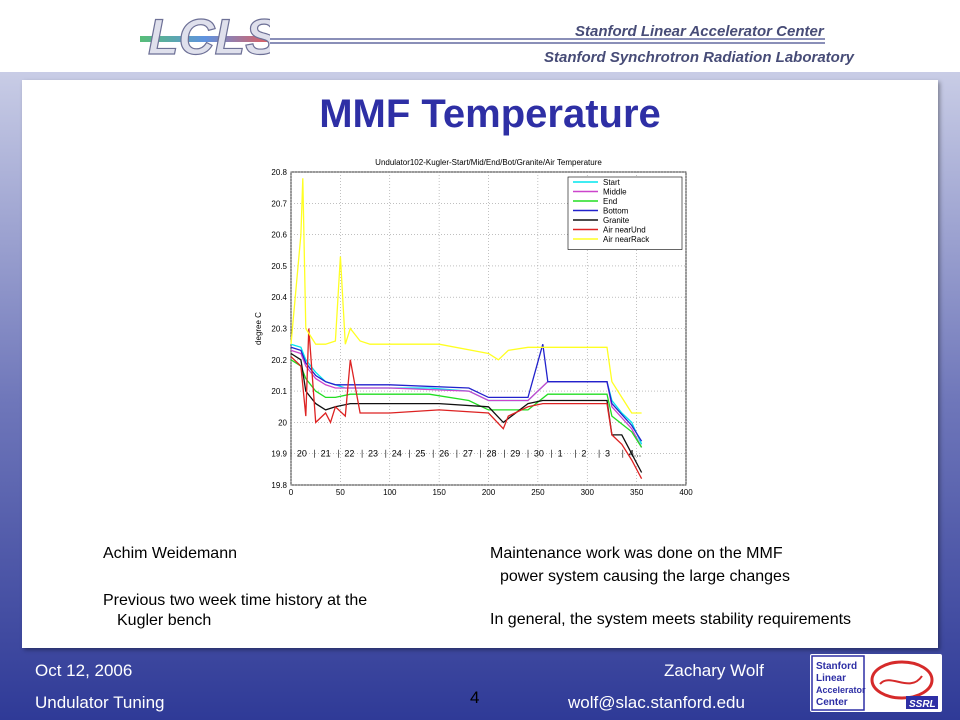 This screenshot has height=720, width=960. Describe the element at coordinates (291, 492) in the screenshot. I see `x-tick-label: 0` at that location.